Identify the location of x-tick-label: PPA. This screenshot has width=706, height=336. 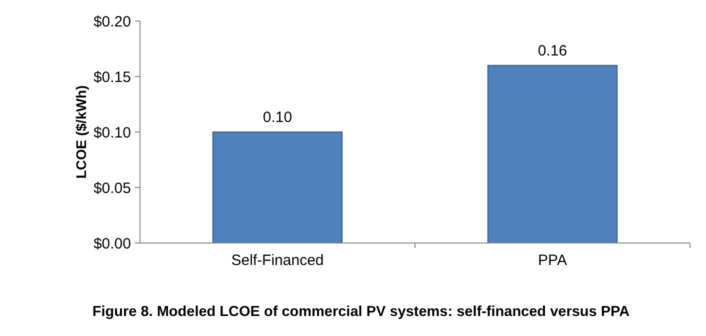
(552, 260).